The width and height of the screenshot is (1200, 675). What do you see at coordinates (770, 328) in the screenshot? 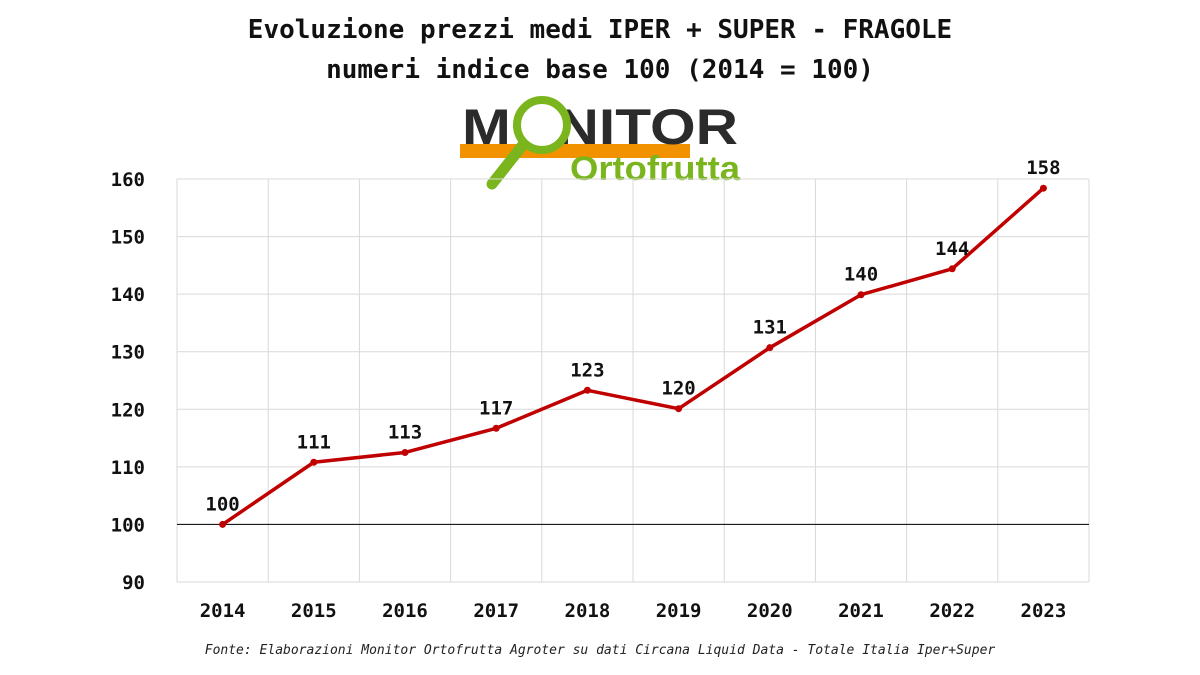
I see `data-label: 131` at bounding box center [770, 328].